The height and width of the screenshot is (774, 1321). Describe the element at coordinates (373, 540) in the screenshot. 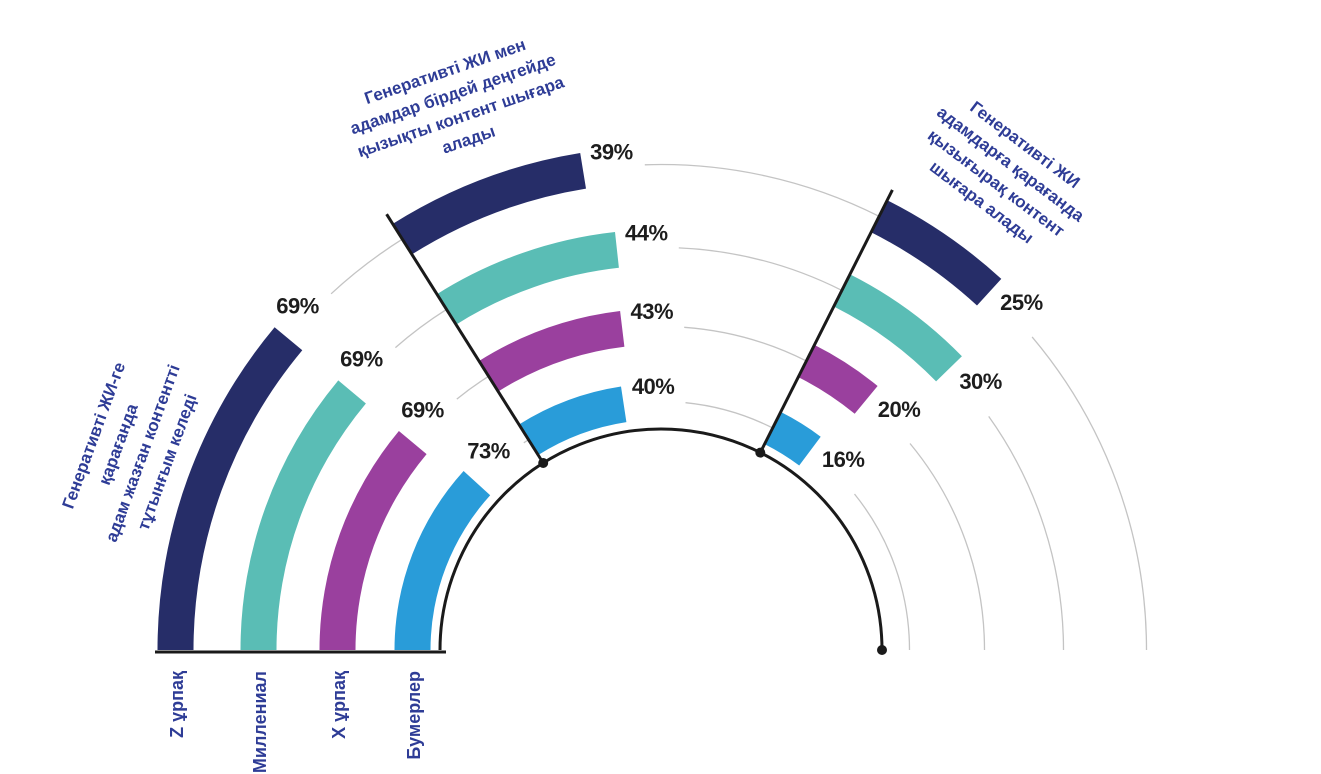

I see `bar-arc-seg0-cat2` at that location.